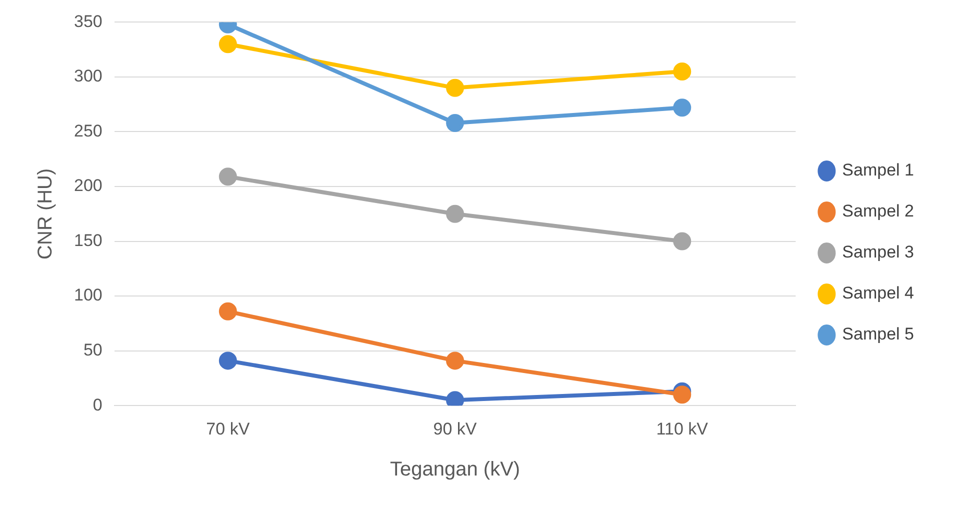 Image resolution: width=954 pixels, height=506 pixels. I want to click on y-tick-label: 150, so click(88, 240).